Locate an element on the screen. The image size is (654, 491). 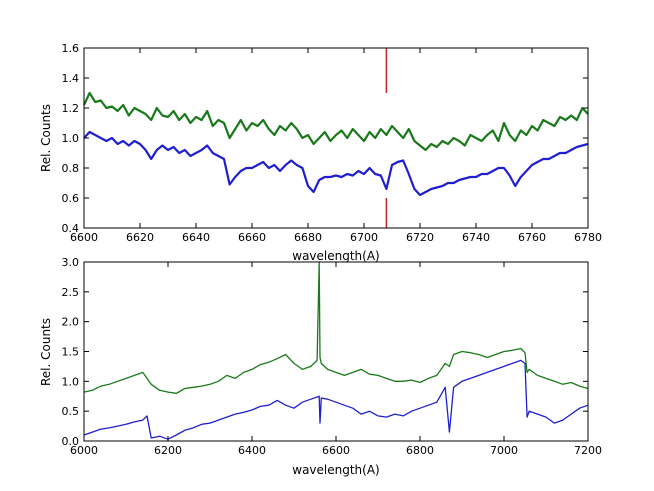
bottom-x-tick-label: 6000 is located at coordinates (84, 450).